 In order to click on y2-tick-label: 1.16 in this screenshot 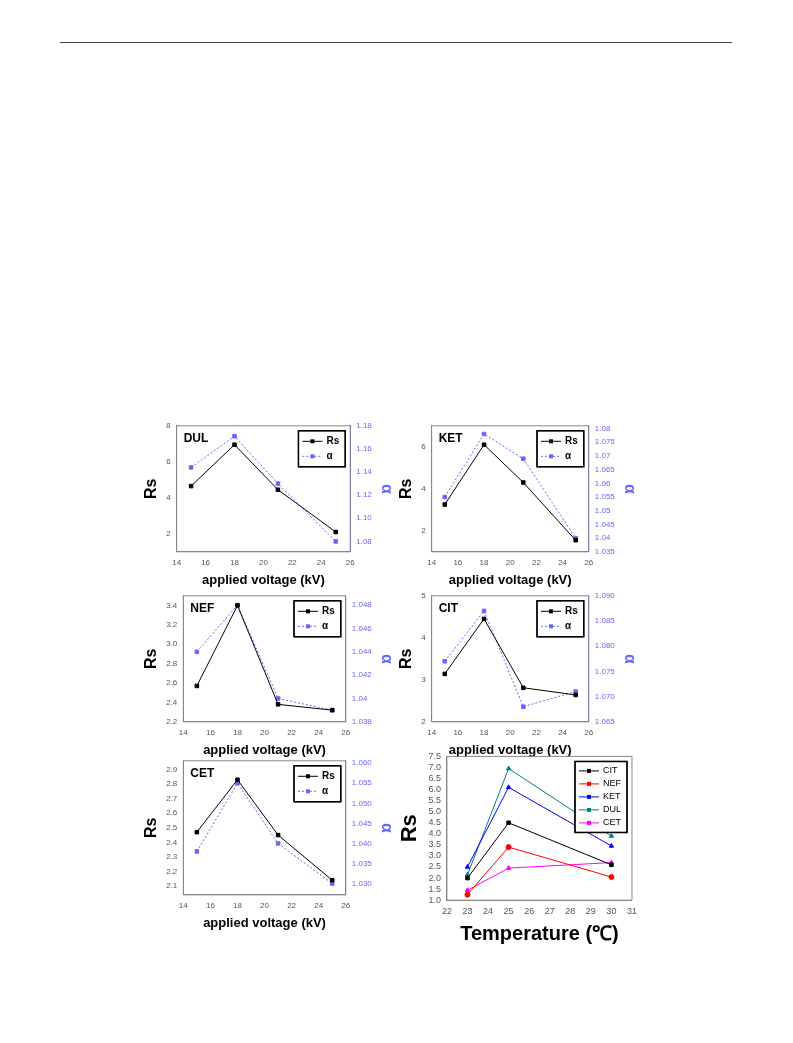, I will do `click(364, 449)`.